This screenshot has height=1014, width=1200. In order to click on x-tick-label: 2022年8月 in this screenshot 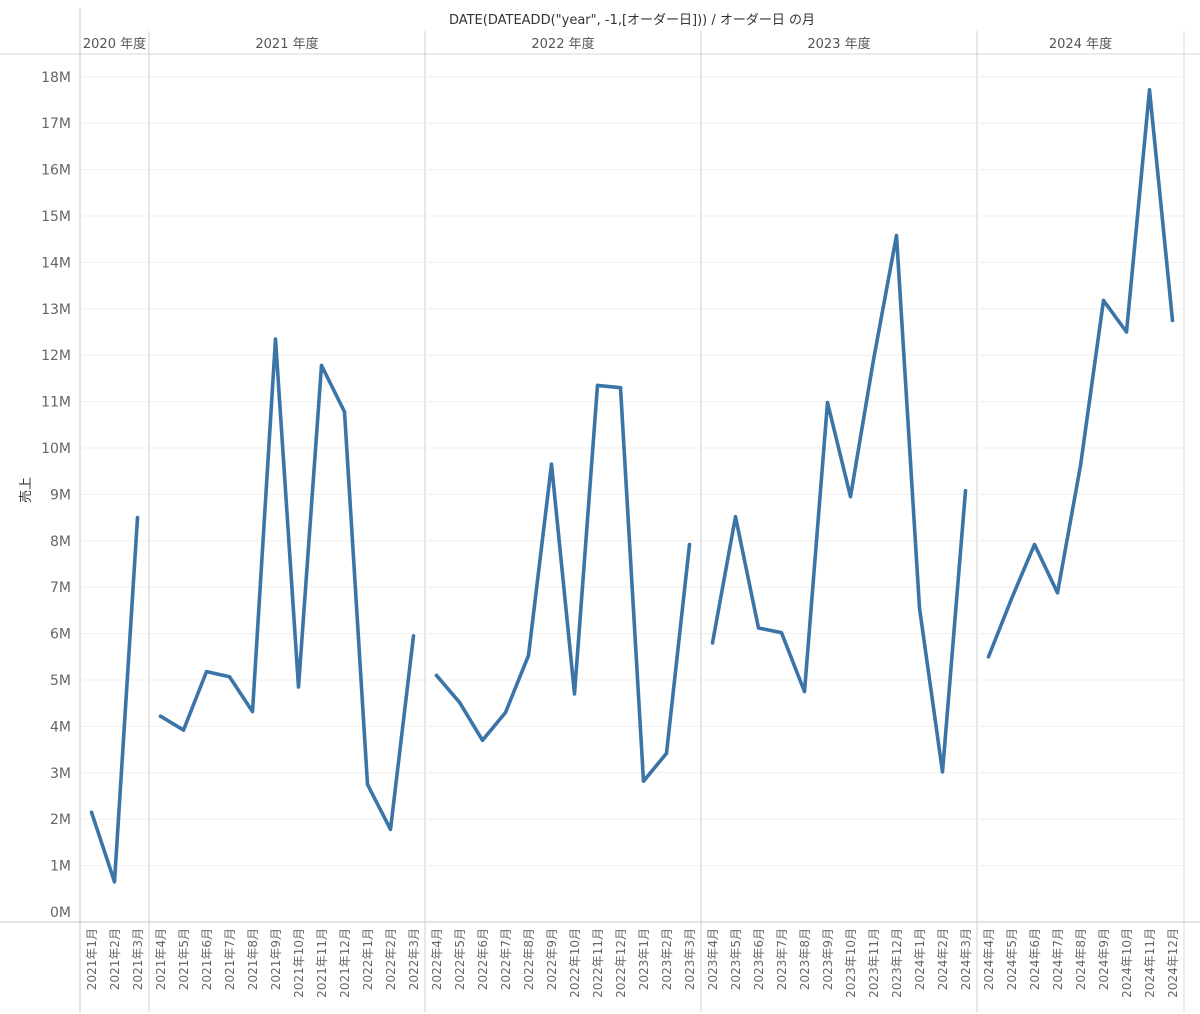, I will do `click(529, 959)`.